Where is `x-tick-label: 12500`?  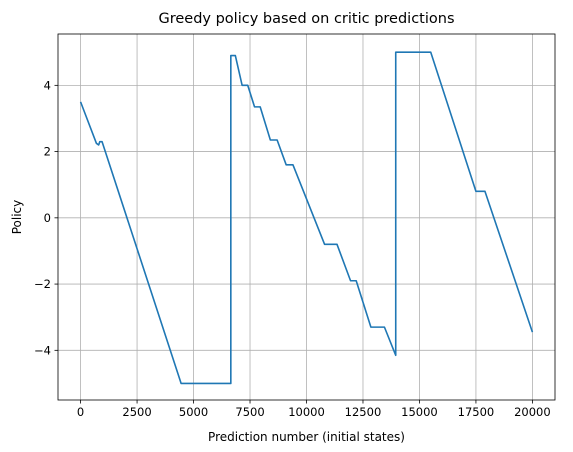
x-tick-label: 12500 is located at coordinates (363, 412).